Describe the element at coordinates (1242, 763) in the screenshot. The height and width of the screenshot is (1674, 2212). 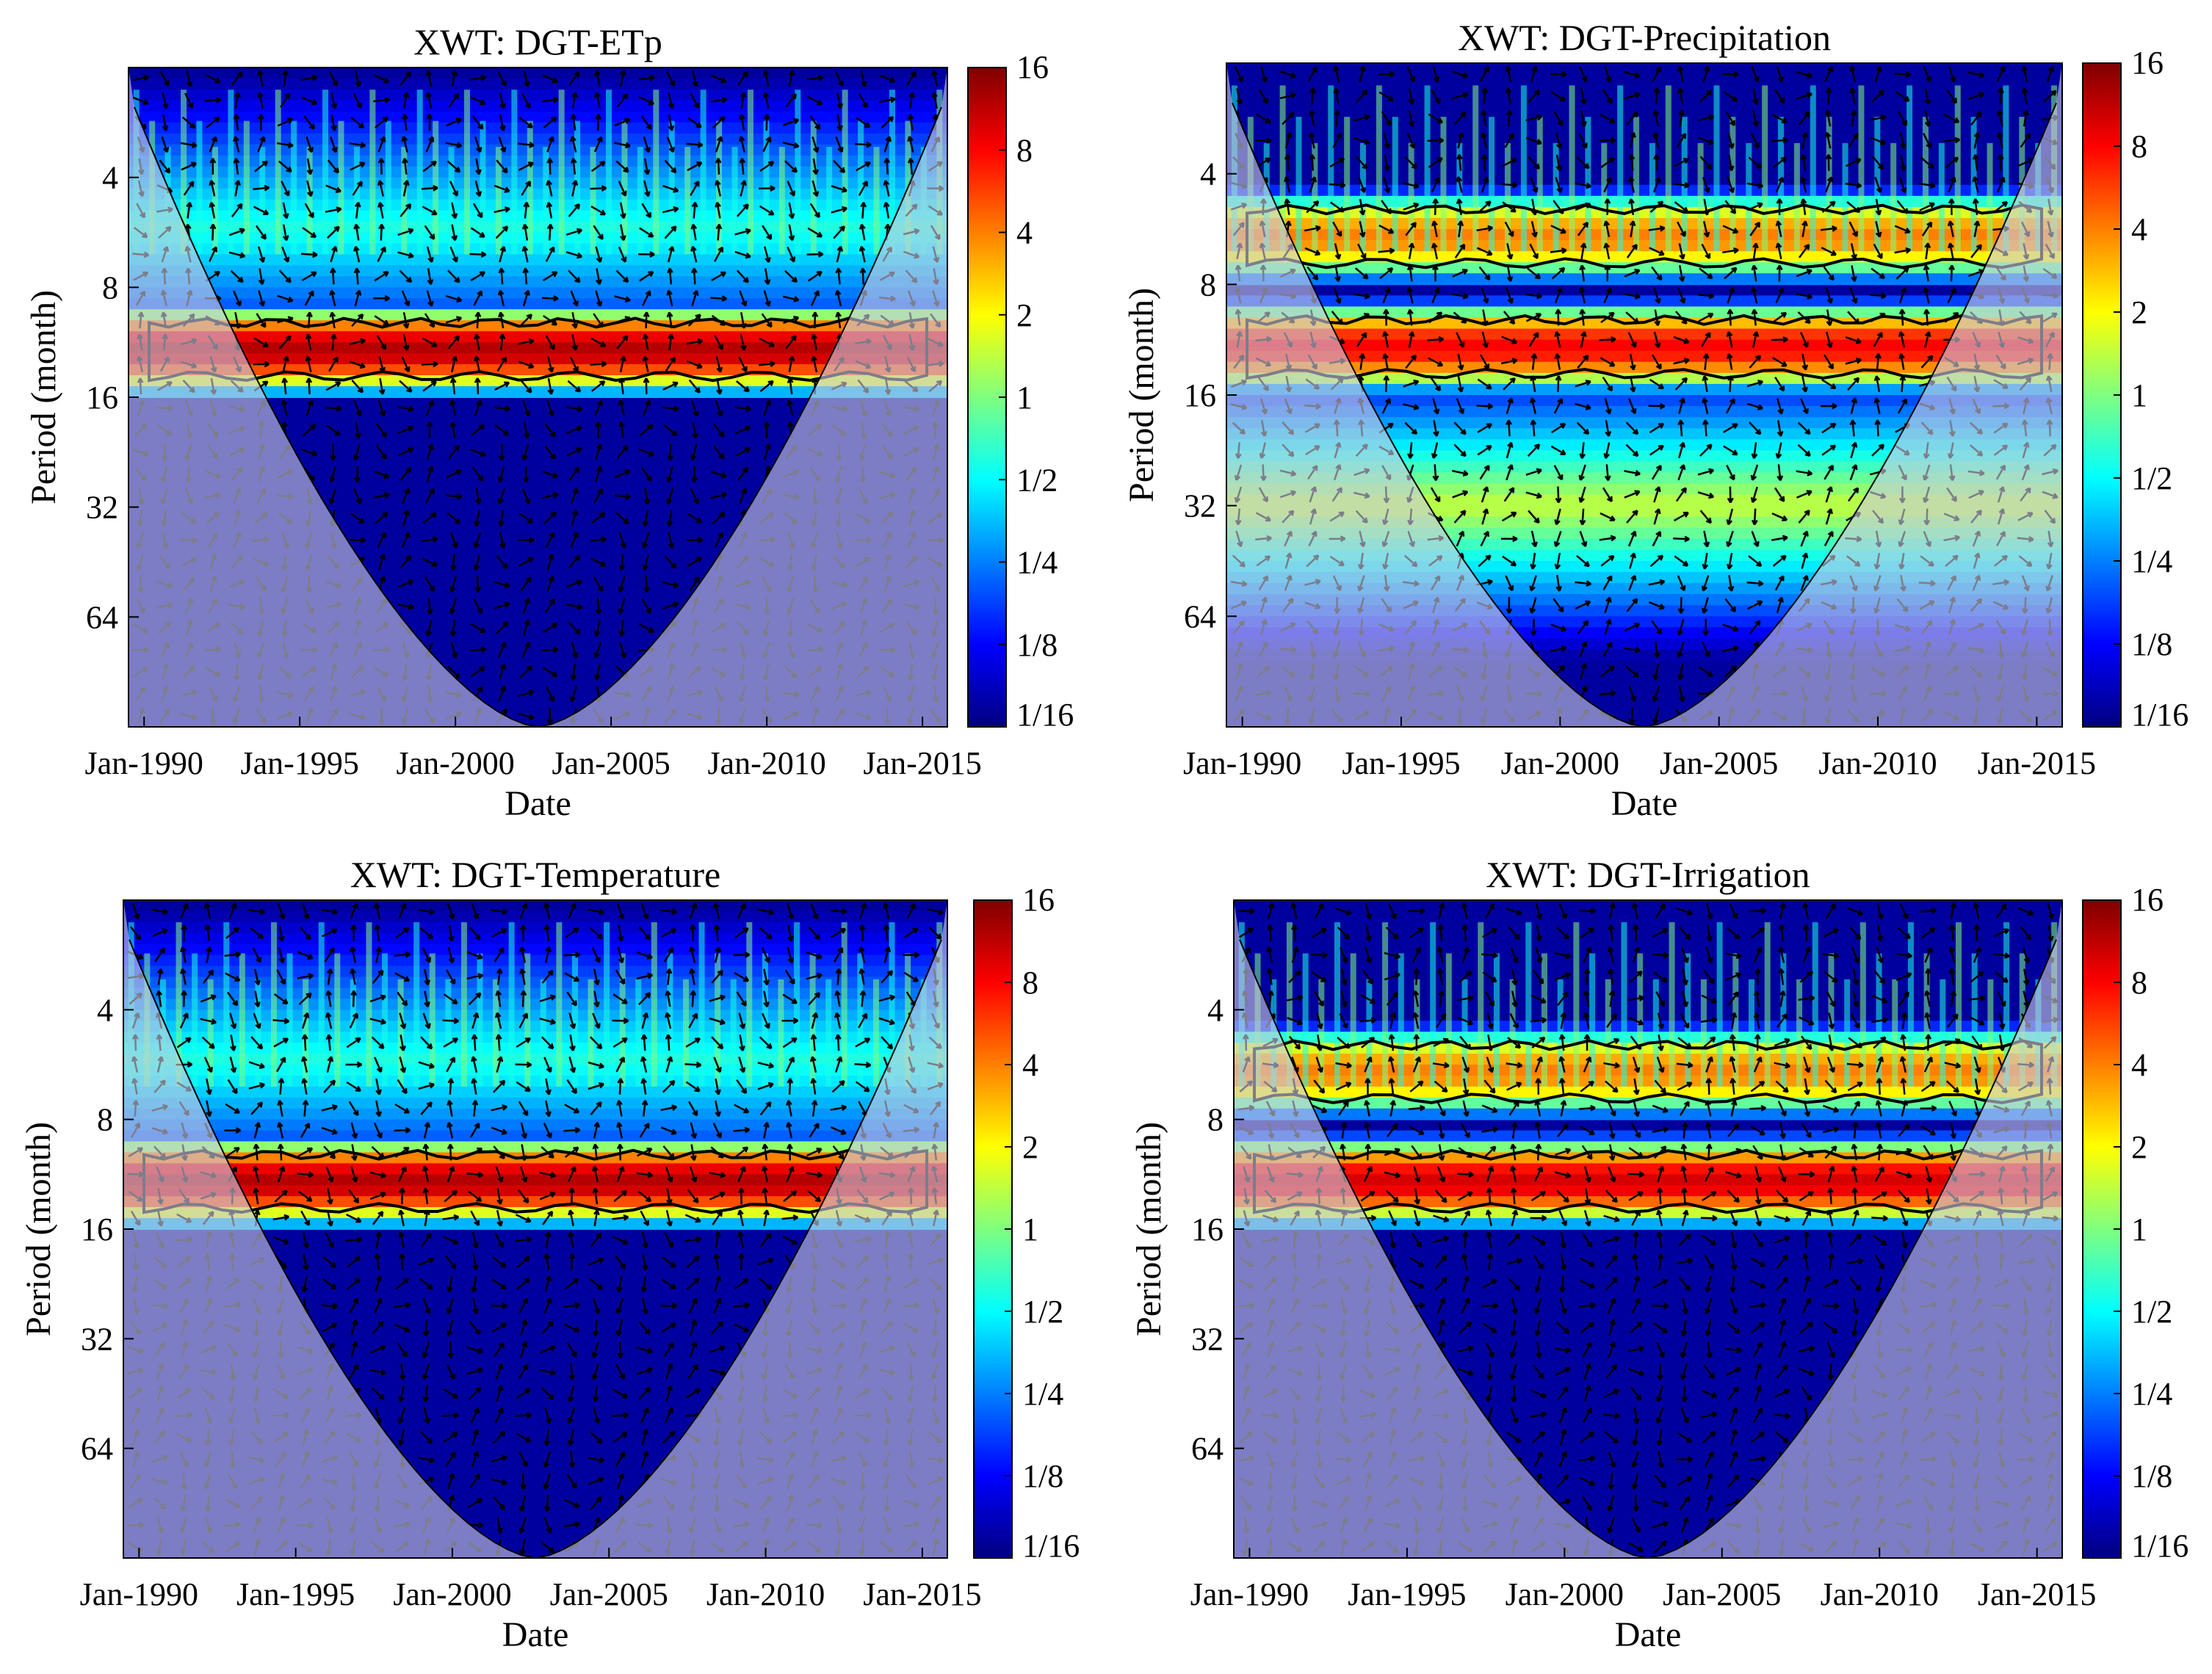
I see `x-tick-label: Jan-1990` at that location.